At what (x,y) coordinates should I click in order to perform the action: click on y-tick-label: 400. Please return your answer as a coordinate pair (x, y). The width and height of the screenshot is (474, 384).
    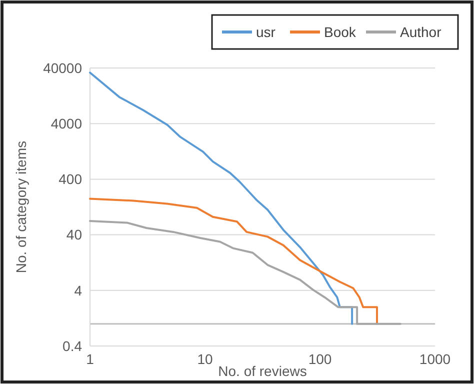
    Looking at the image, I should click on (70, 179).